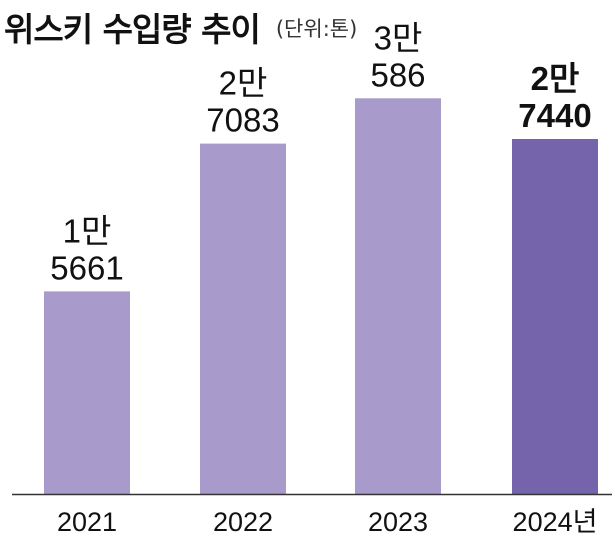 This screenshot has height=543, width=615. What do you see at coordinates (243, 522) in the screenshot?
I see `x-tick-2022: 2022` at bounding box center [243, 522].